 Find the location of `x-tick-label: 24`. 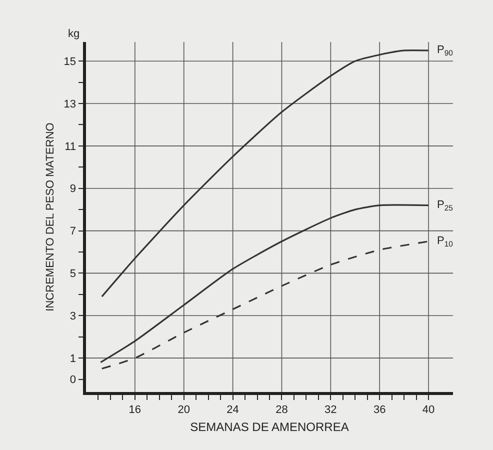

x-tick-label: 24 is located at coordinates (232, 410).